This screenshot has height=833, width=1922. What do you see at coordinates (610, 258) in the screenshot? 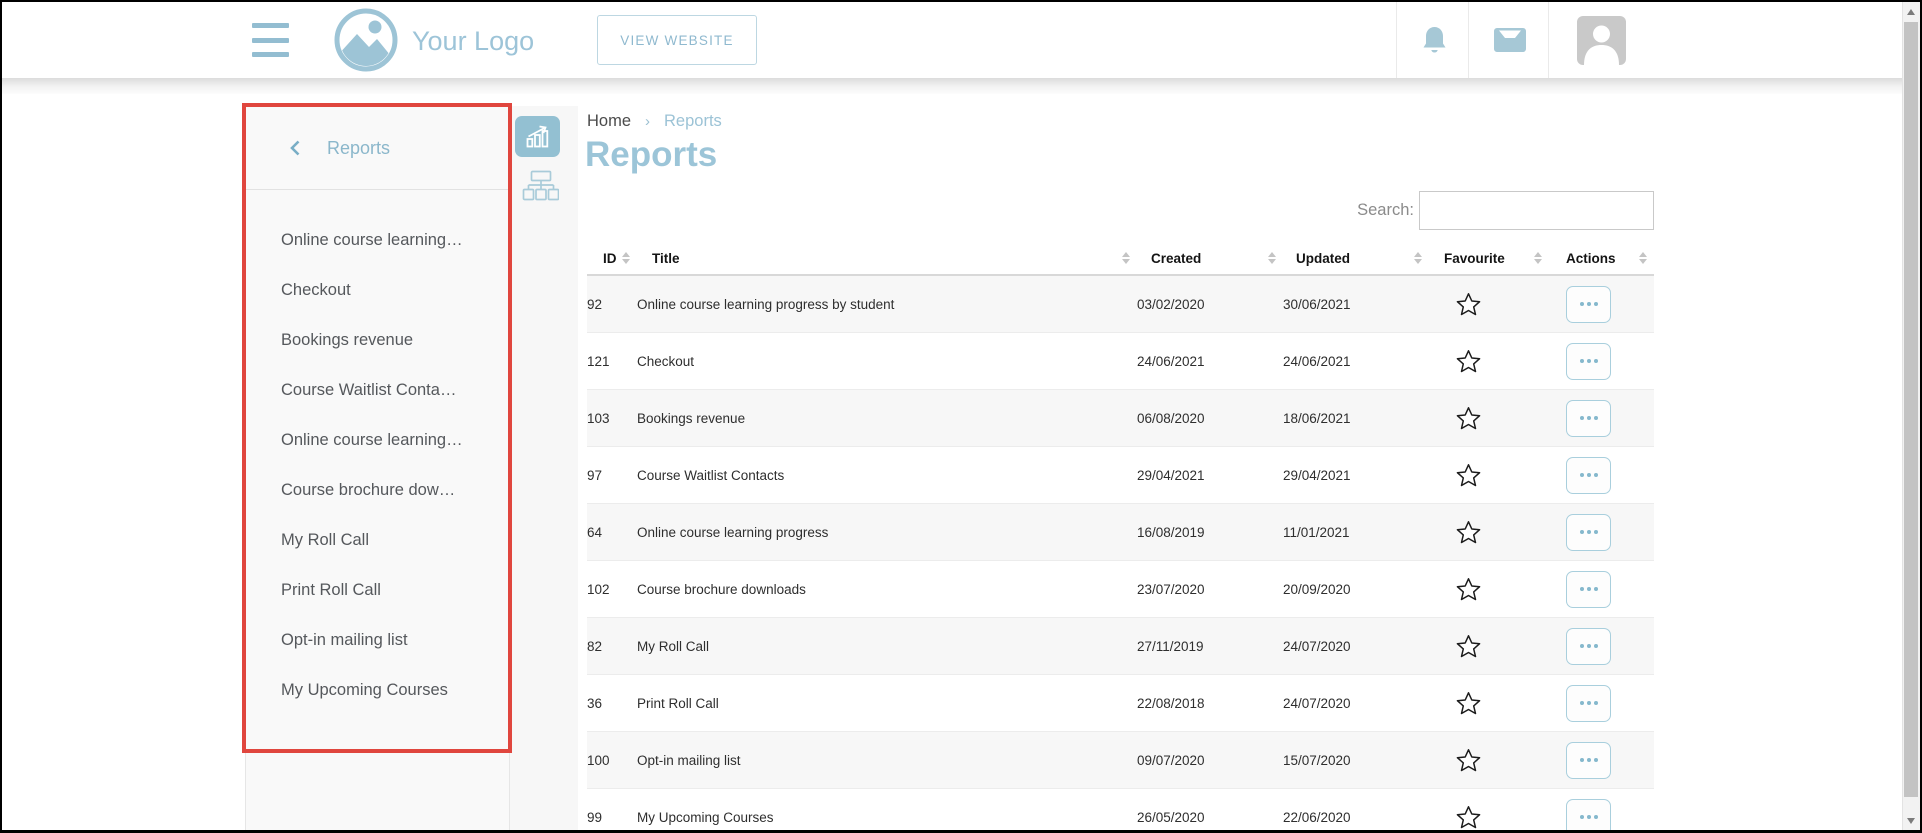
I see `column-header-id: ID` at bounding box center [610, 258].